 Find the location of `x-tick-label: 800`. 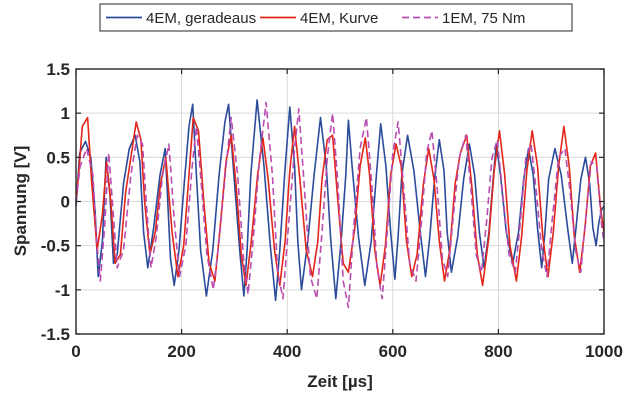

x-tick-label: 800 is located at coordinates (498, 351).